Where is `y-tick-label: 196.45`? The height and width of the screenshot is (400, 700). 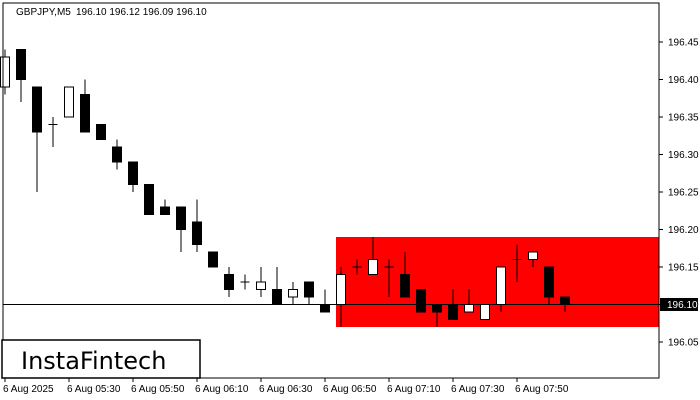
y-tick-label: 196.45 is located at coordinates (683, 43).